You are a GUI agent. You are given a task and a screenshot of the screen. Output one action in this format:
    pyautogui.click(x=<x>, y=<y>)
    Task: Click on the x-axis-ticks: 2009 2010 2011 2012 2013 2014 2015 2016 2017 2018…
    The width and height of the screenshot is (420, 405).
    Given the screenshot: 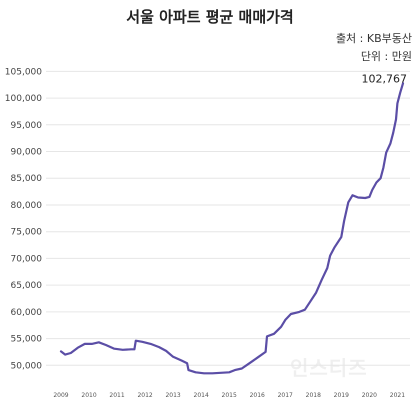 What is the action you would take?
    pyautogui.click(x=229, y=395)
    